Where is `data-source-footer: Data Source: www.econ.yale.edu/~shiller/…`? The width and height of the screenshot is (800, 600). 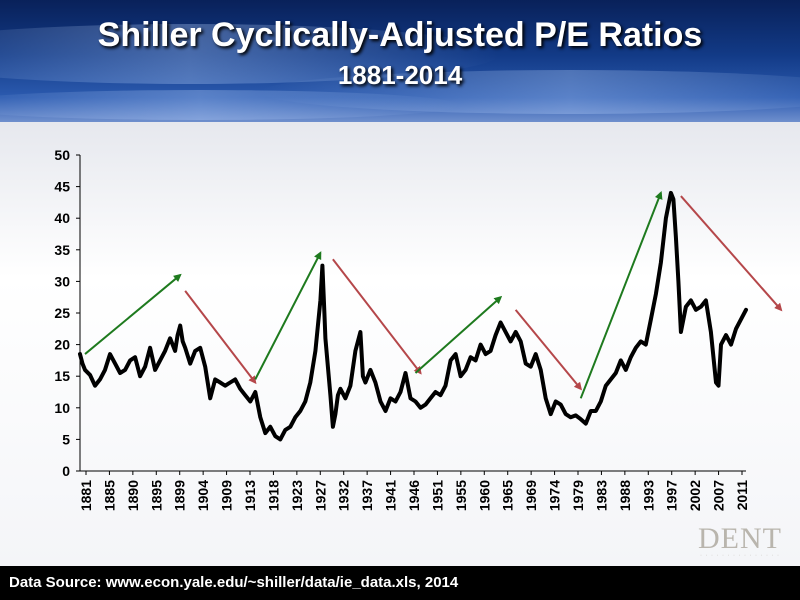 data-source-footer: Data Source: www.econ.yale.edu/~shiller/… is located at coordinates (400, 583).